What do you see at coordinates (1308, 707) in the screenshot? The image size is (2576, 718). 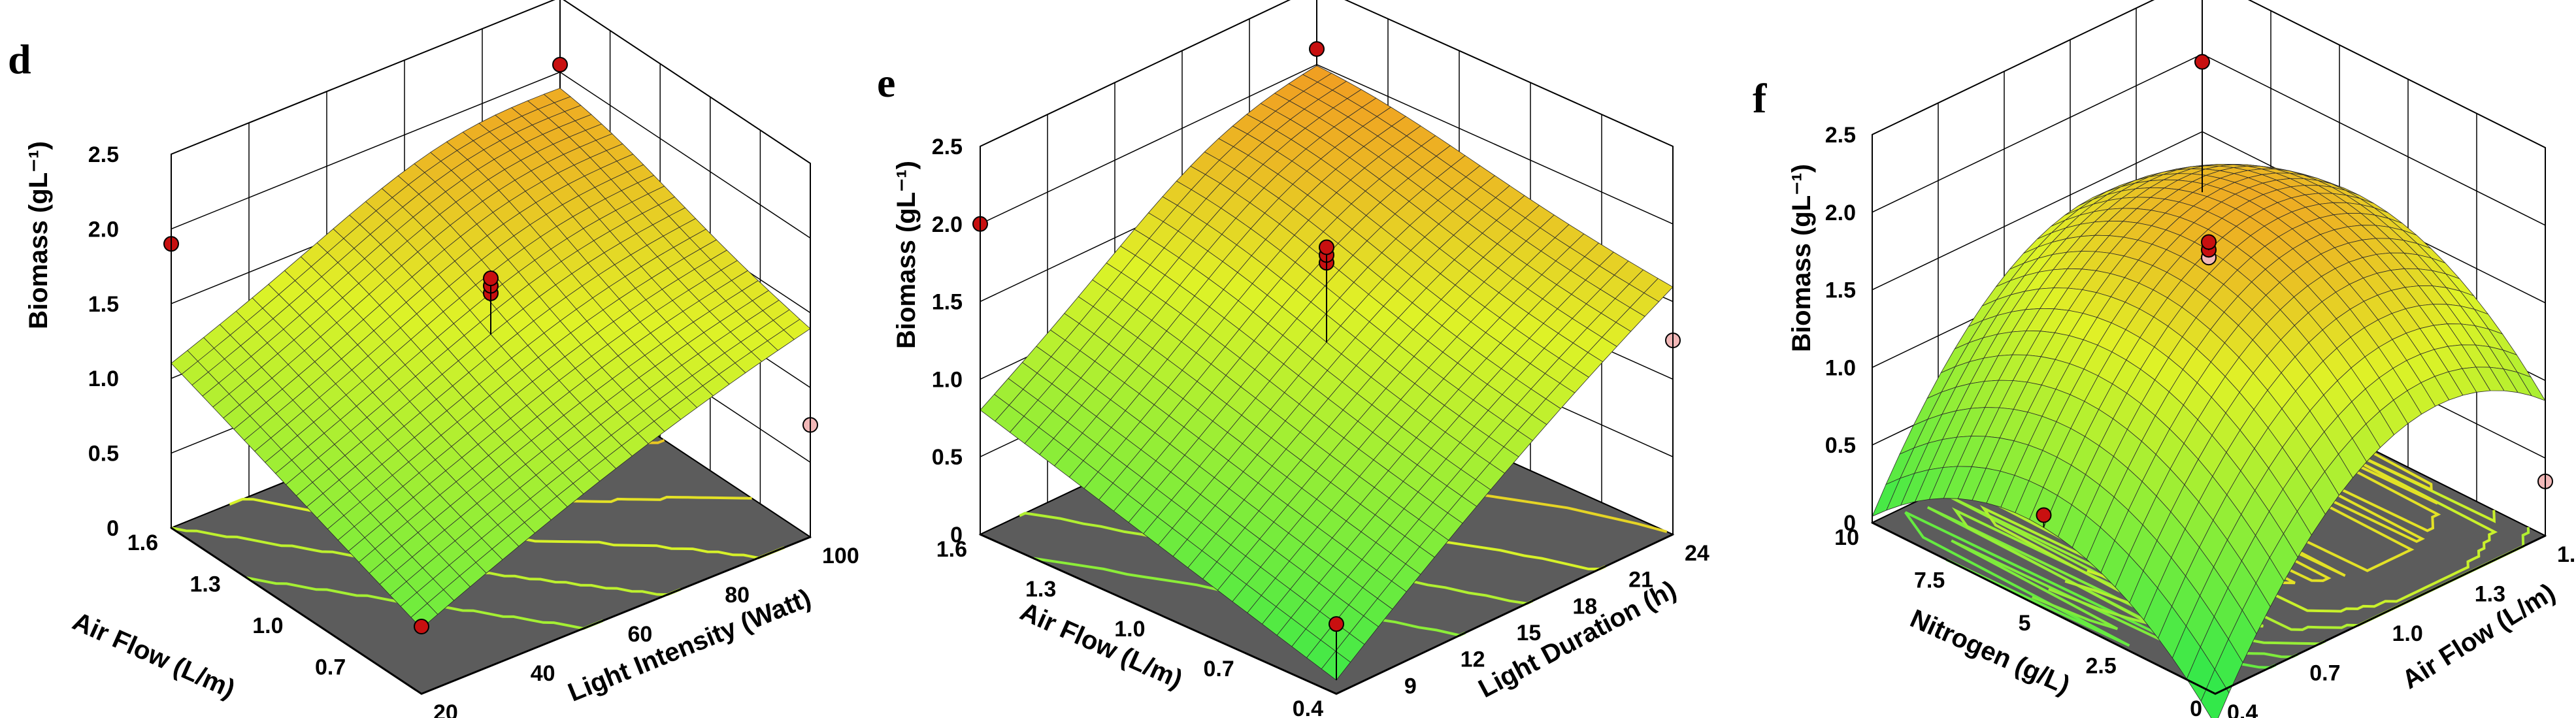 I see `y-tick-label: 0.4` at bounding box center [1308, 707].